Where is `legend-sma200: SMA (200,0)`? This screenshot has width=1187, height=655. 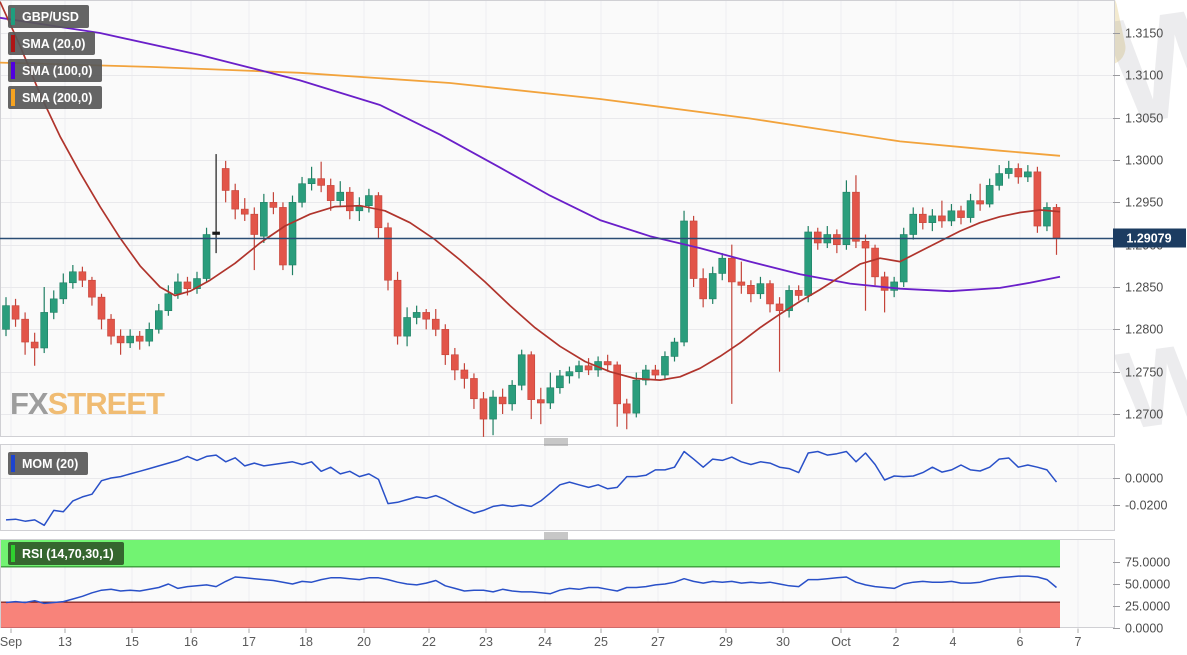 legend-sma200: SMA (200,0) is located at coordinates (55, 97).